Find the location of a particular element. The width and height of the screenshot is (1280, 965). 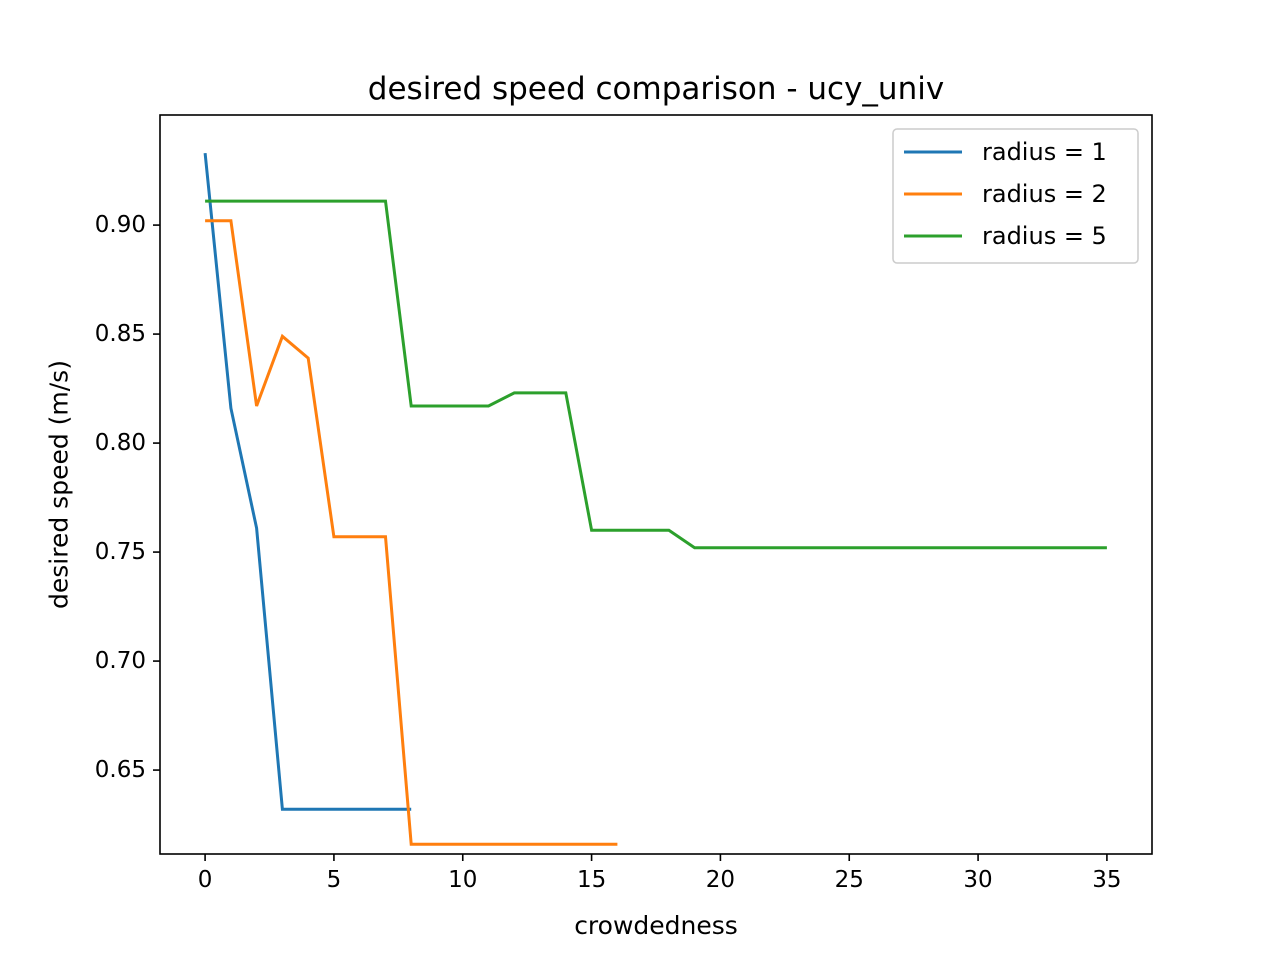

legend-label: radius = 1 is located at coordinates (1044, 152).